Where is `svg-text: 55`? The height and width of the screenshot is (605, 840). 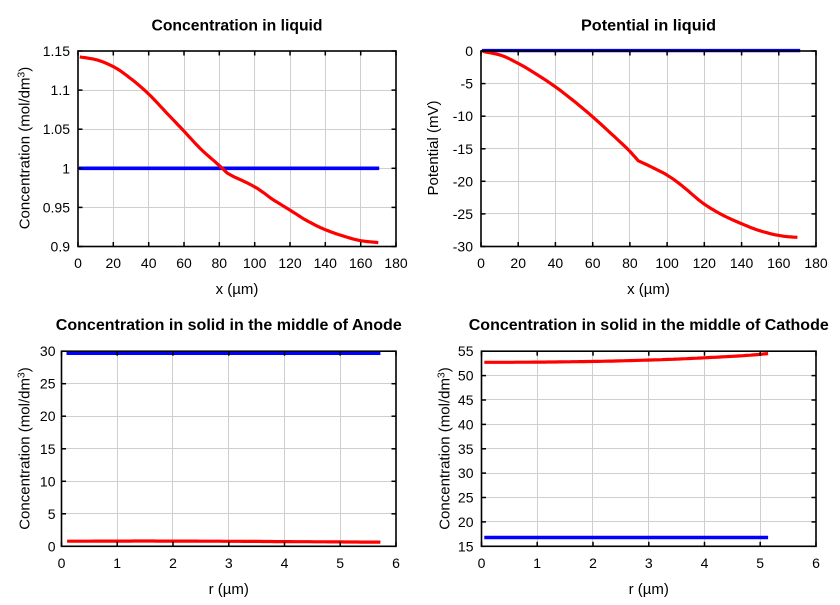 svg-text: 55 is located at coordinates (466, 351).